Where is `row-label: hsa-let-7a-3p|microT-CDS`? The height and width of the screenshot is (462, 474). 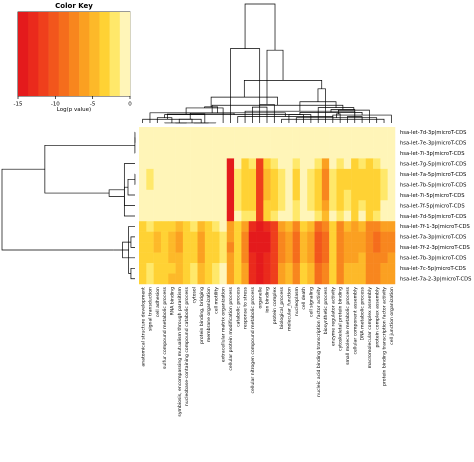
row-label: hsa-let-7a-3p|microT-CDS is located at coordinates (433, 238).